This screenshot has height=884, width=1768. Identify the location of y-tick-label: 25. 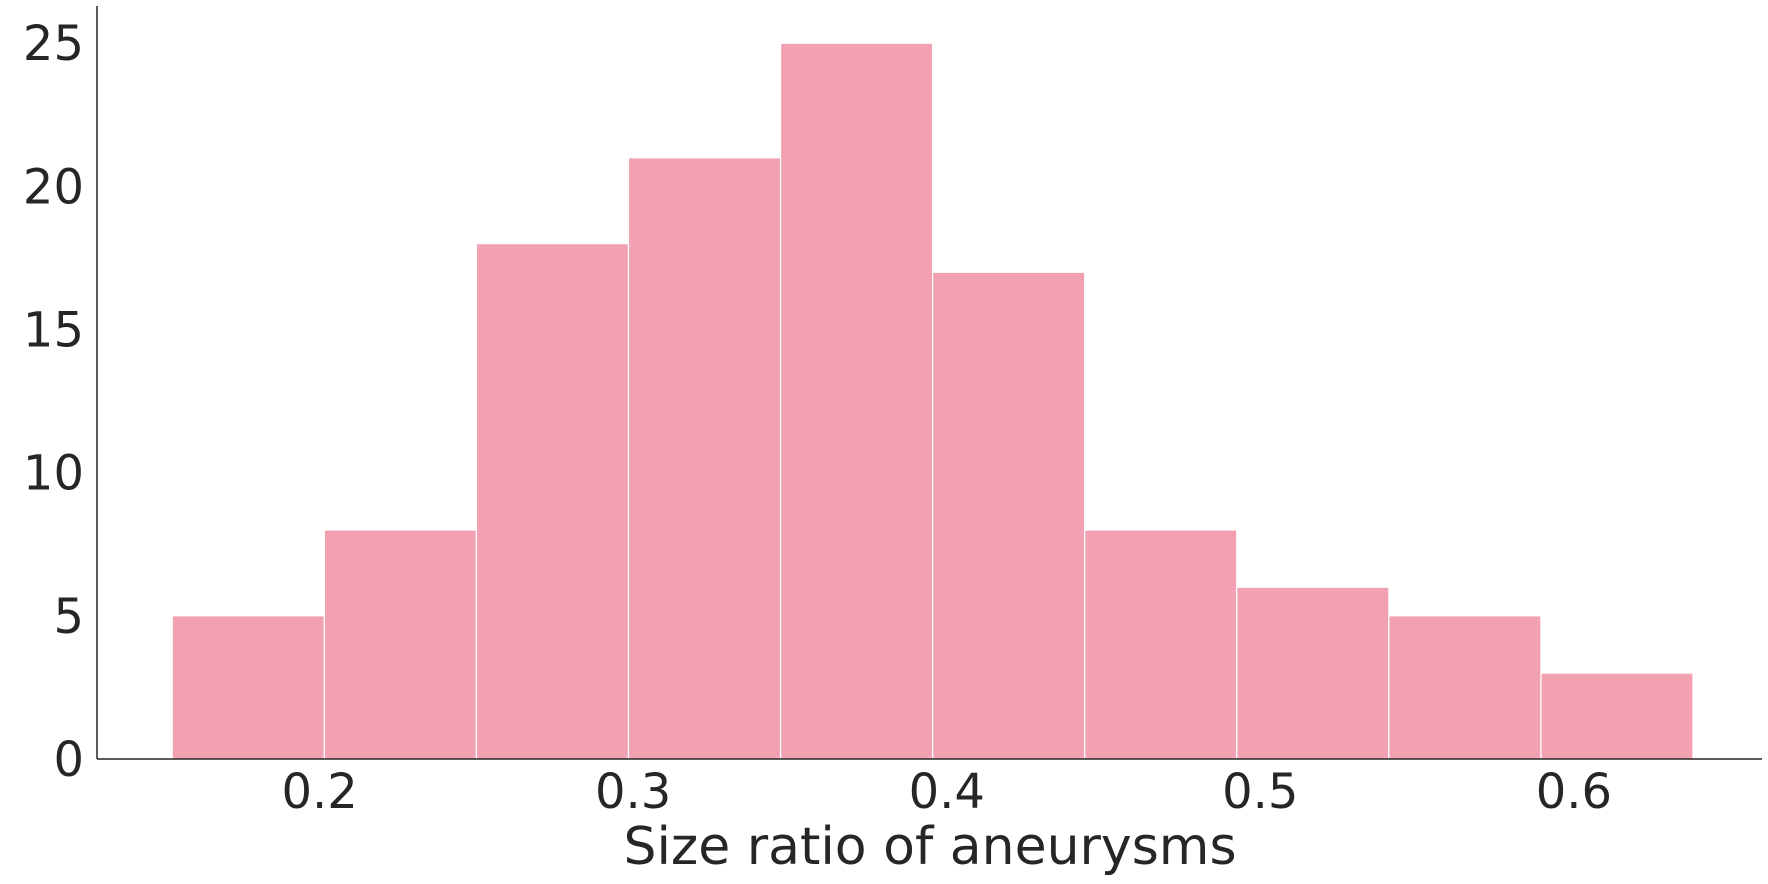
(53, 44).